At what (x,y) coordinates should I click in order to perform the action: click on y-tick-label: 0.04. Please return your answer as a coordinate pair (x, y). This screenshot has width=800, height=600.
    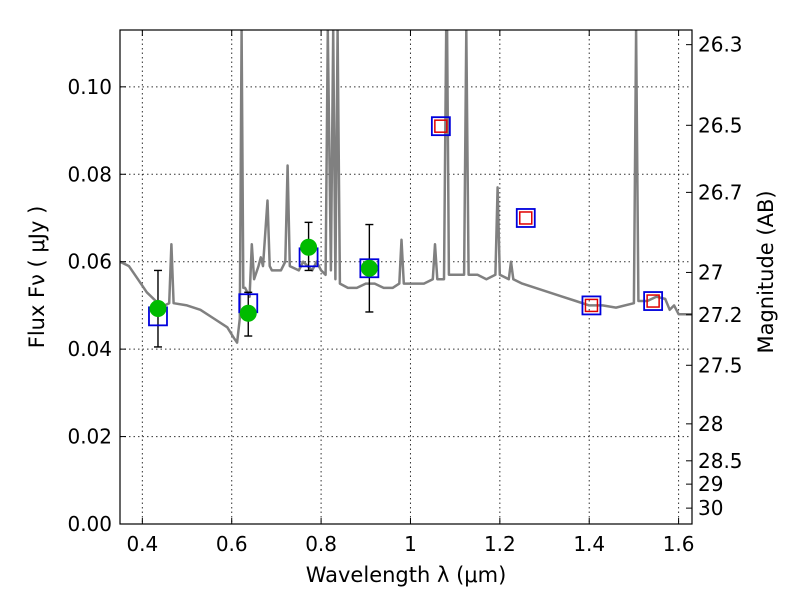
    Looking at the image, I should click on (89, 349).